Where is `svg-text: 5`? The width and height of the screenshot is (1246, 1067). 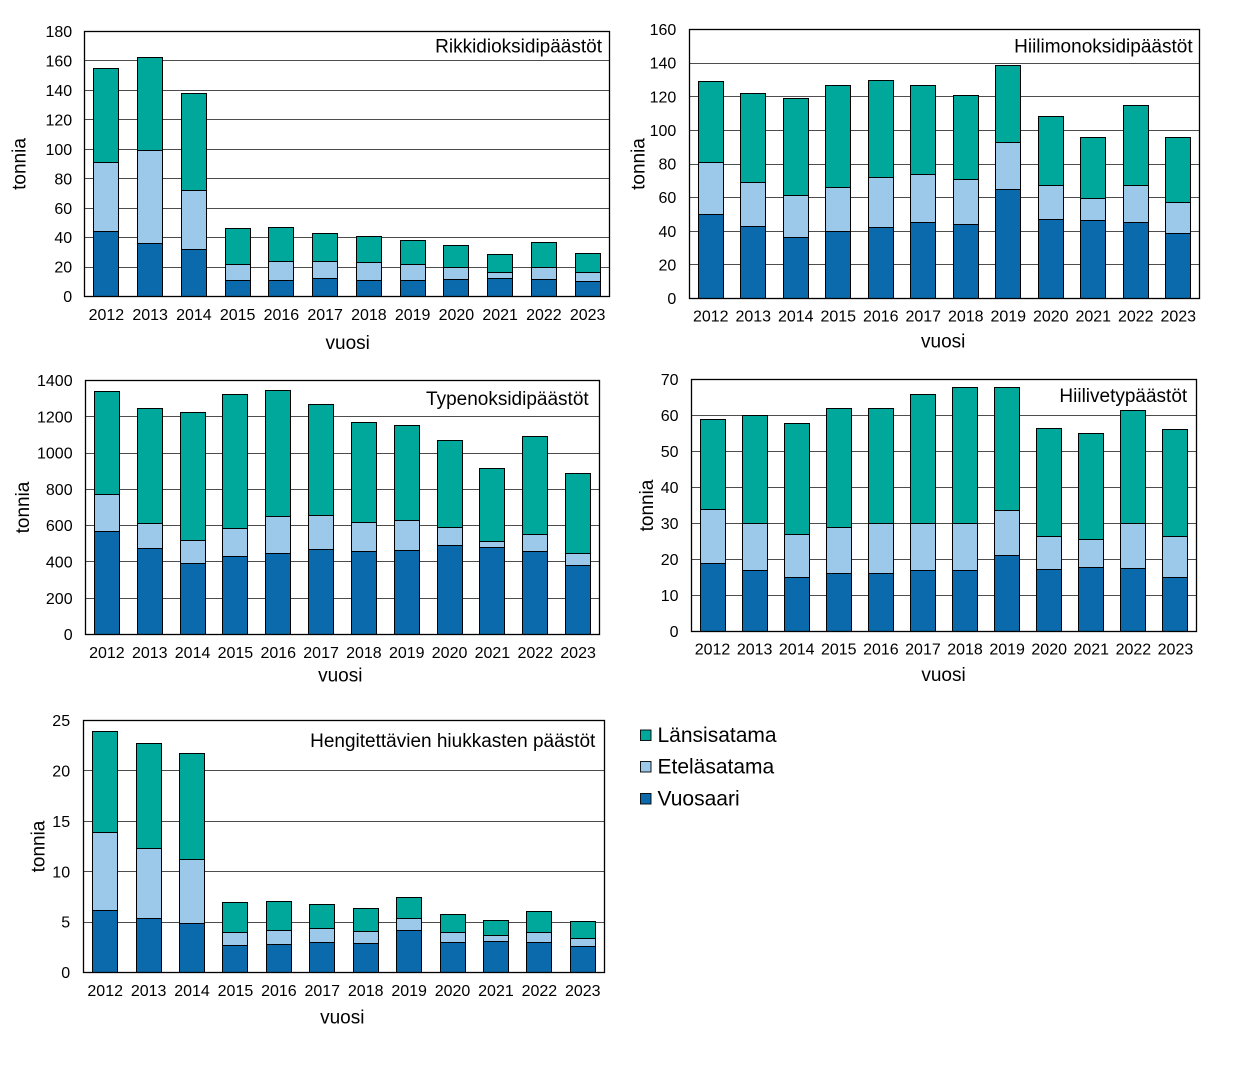 svg-text: 5 is located at coordinates (65, 923).